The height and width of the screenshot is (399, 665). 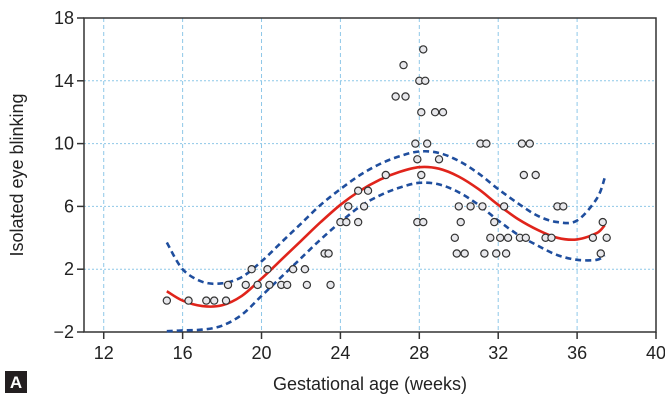 What do you see at coordinates (183, 353) in the screenshot?
I see `x-tick-label: 16` at bounding box center [183, 353].